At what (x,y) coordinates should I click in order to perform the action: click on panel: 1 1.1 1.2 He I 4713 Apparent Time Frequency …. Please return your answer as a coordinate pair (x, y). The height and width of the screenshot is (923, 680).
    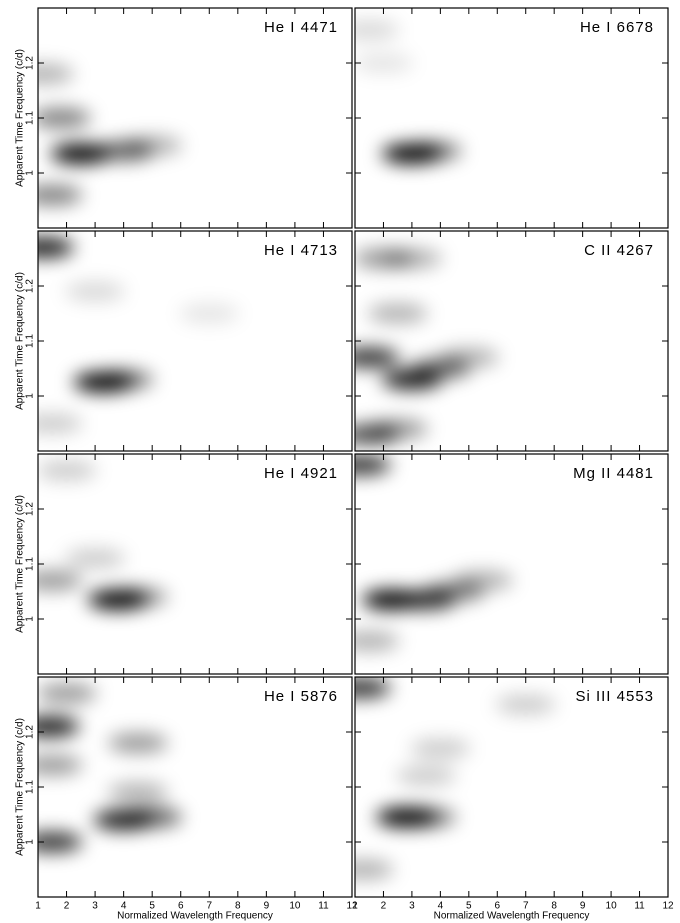
    Looking at the image, I should click on (184, 341).